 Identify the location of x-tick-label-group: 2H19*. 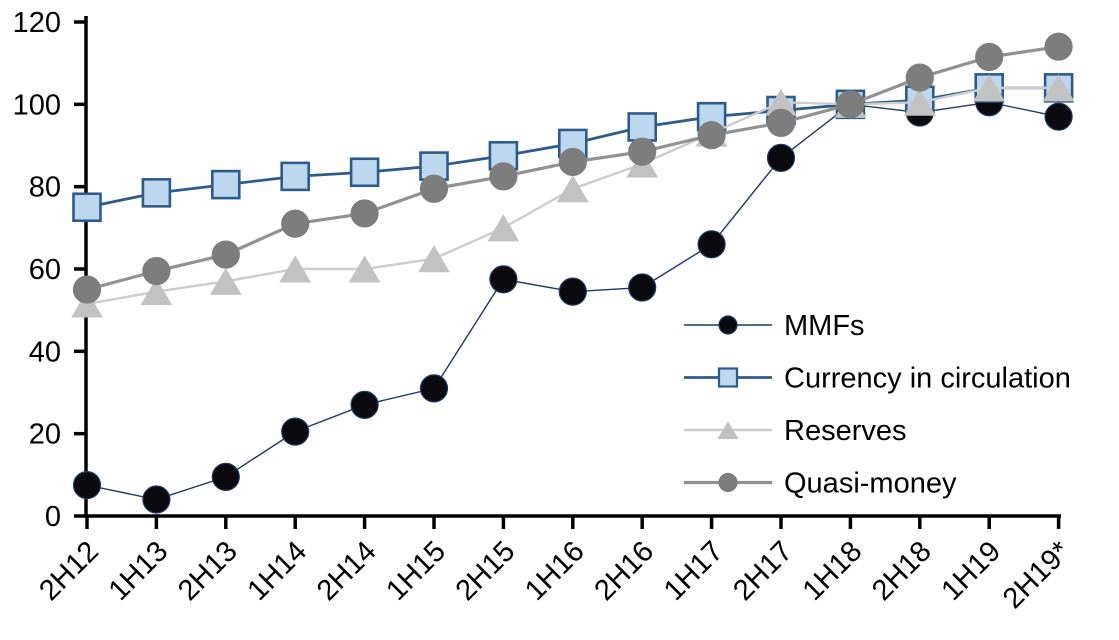
(1037, 575).